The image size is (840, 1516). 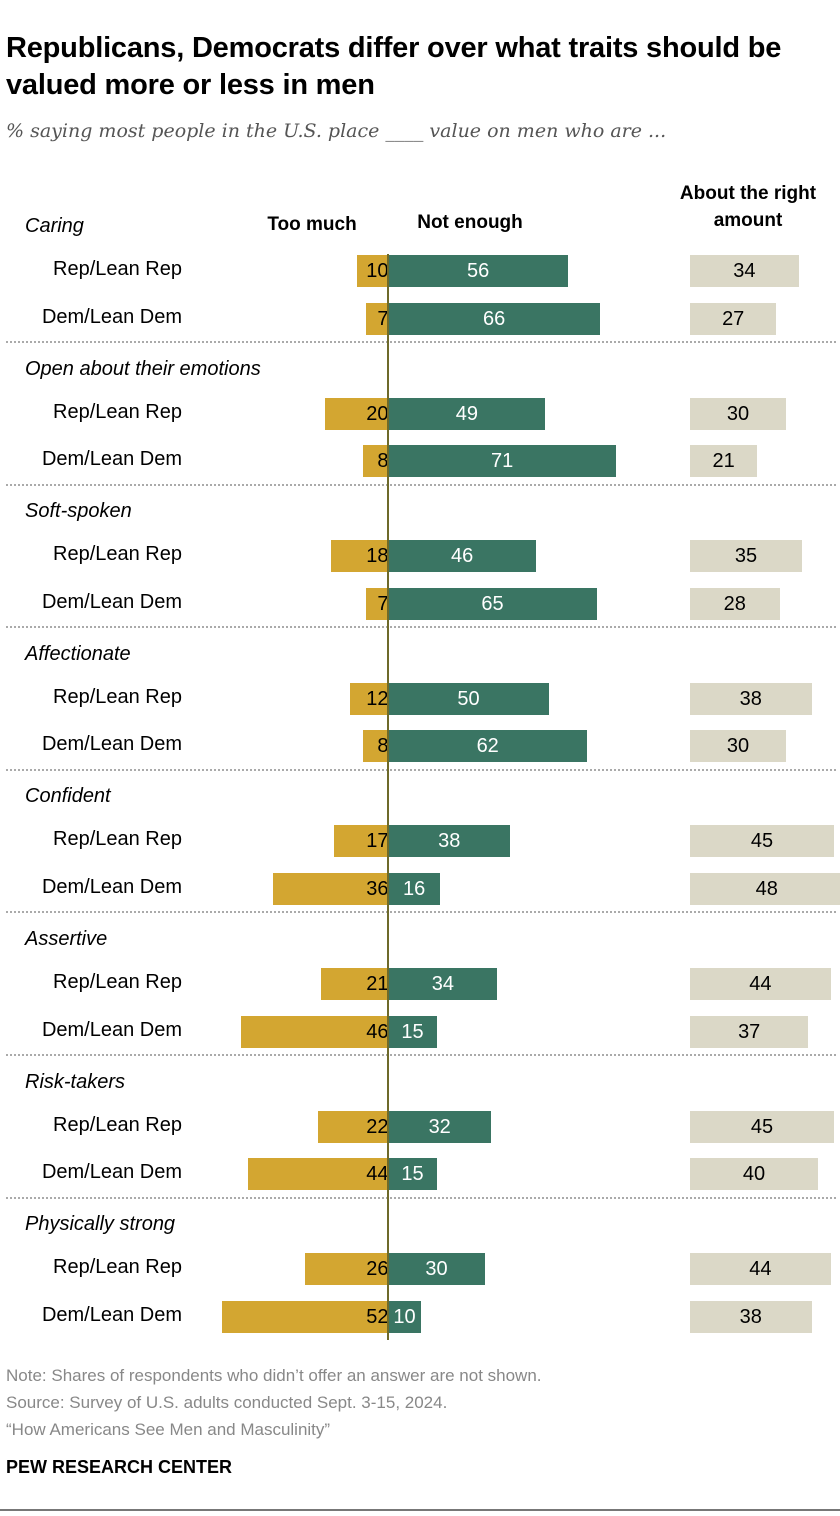 What do you see at coordinates (54, 226) in the screenshot?
I see `category-label: Caring` at bounding box center [54, 226].